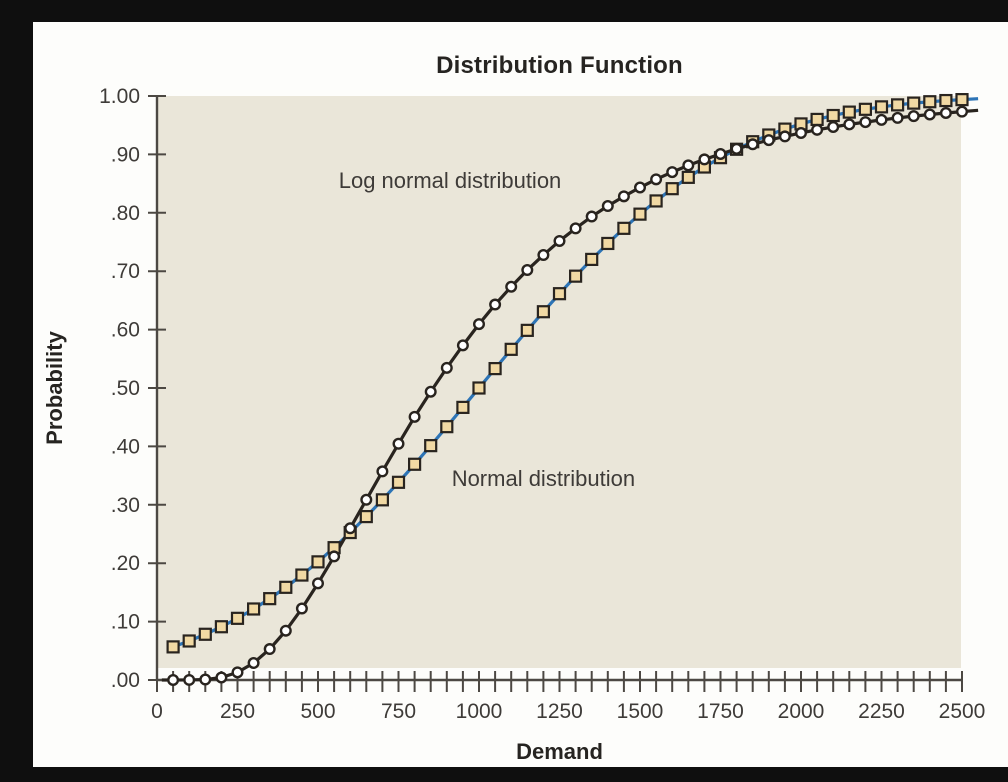 This screenshot has width=1008, height=782. What do you see at coordinates (125, 388) in the screenshot?
I see `y-tick-label: .50` at bounding box center [125, 388].